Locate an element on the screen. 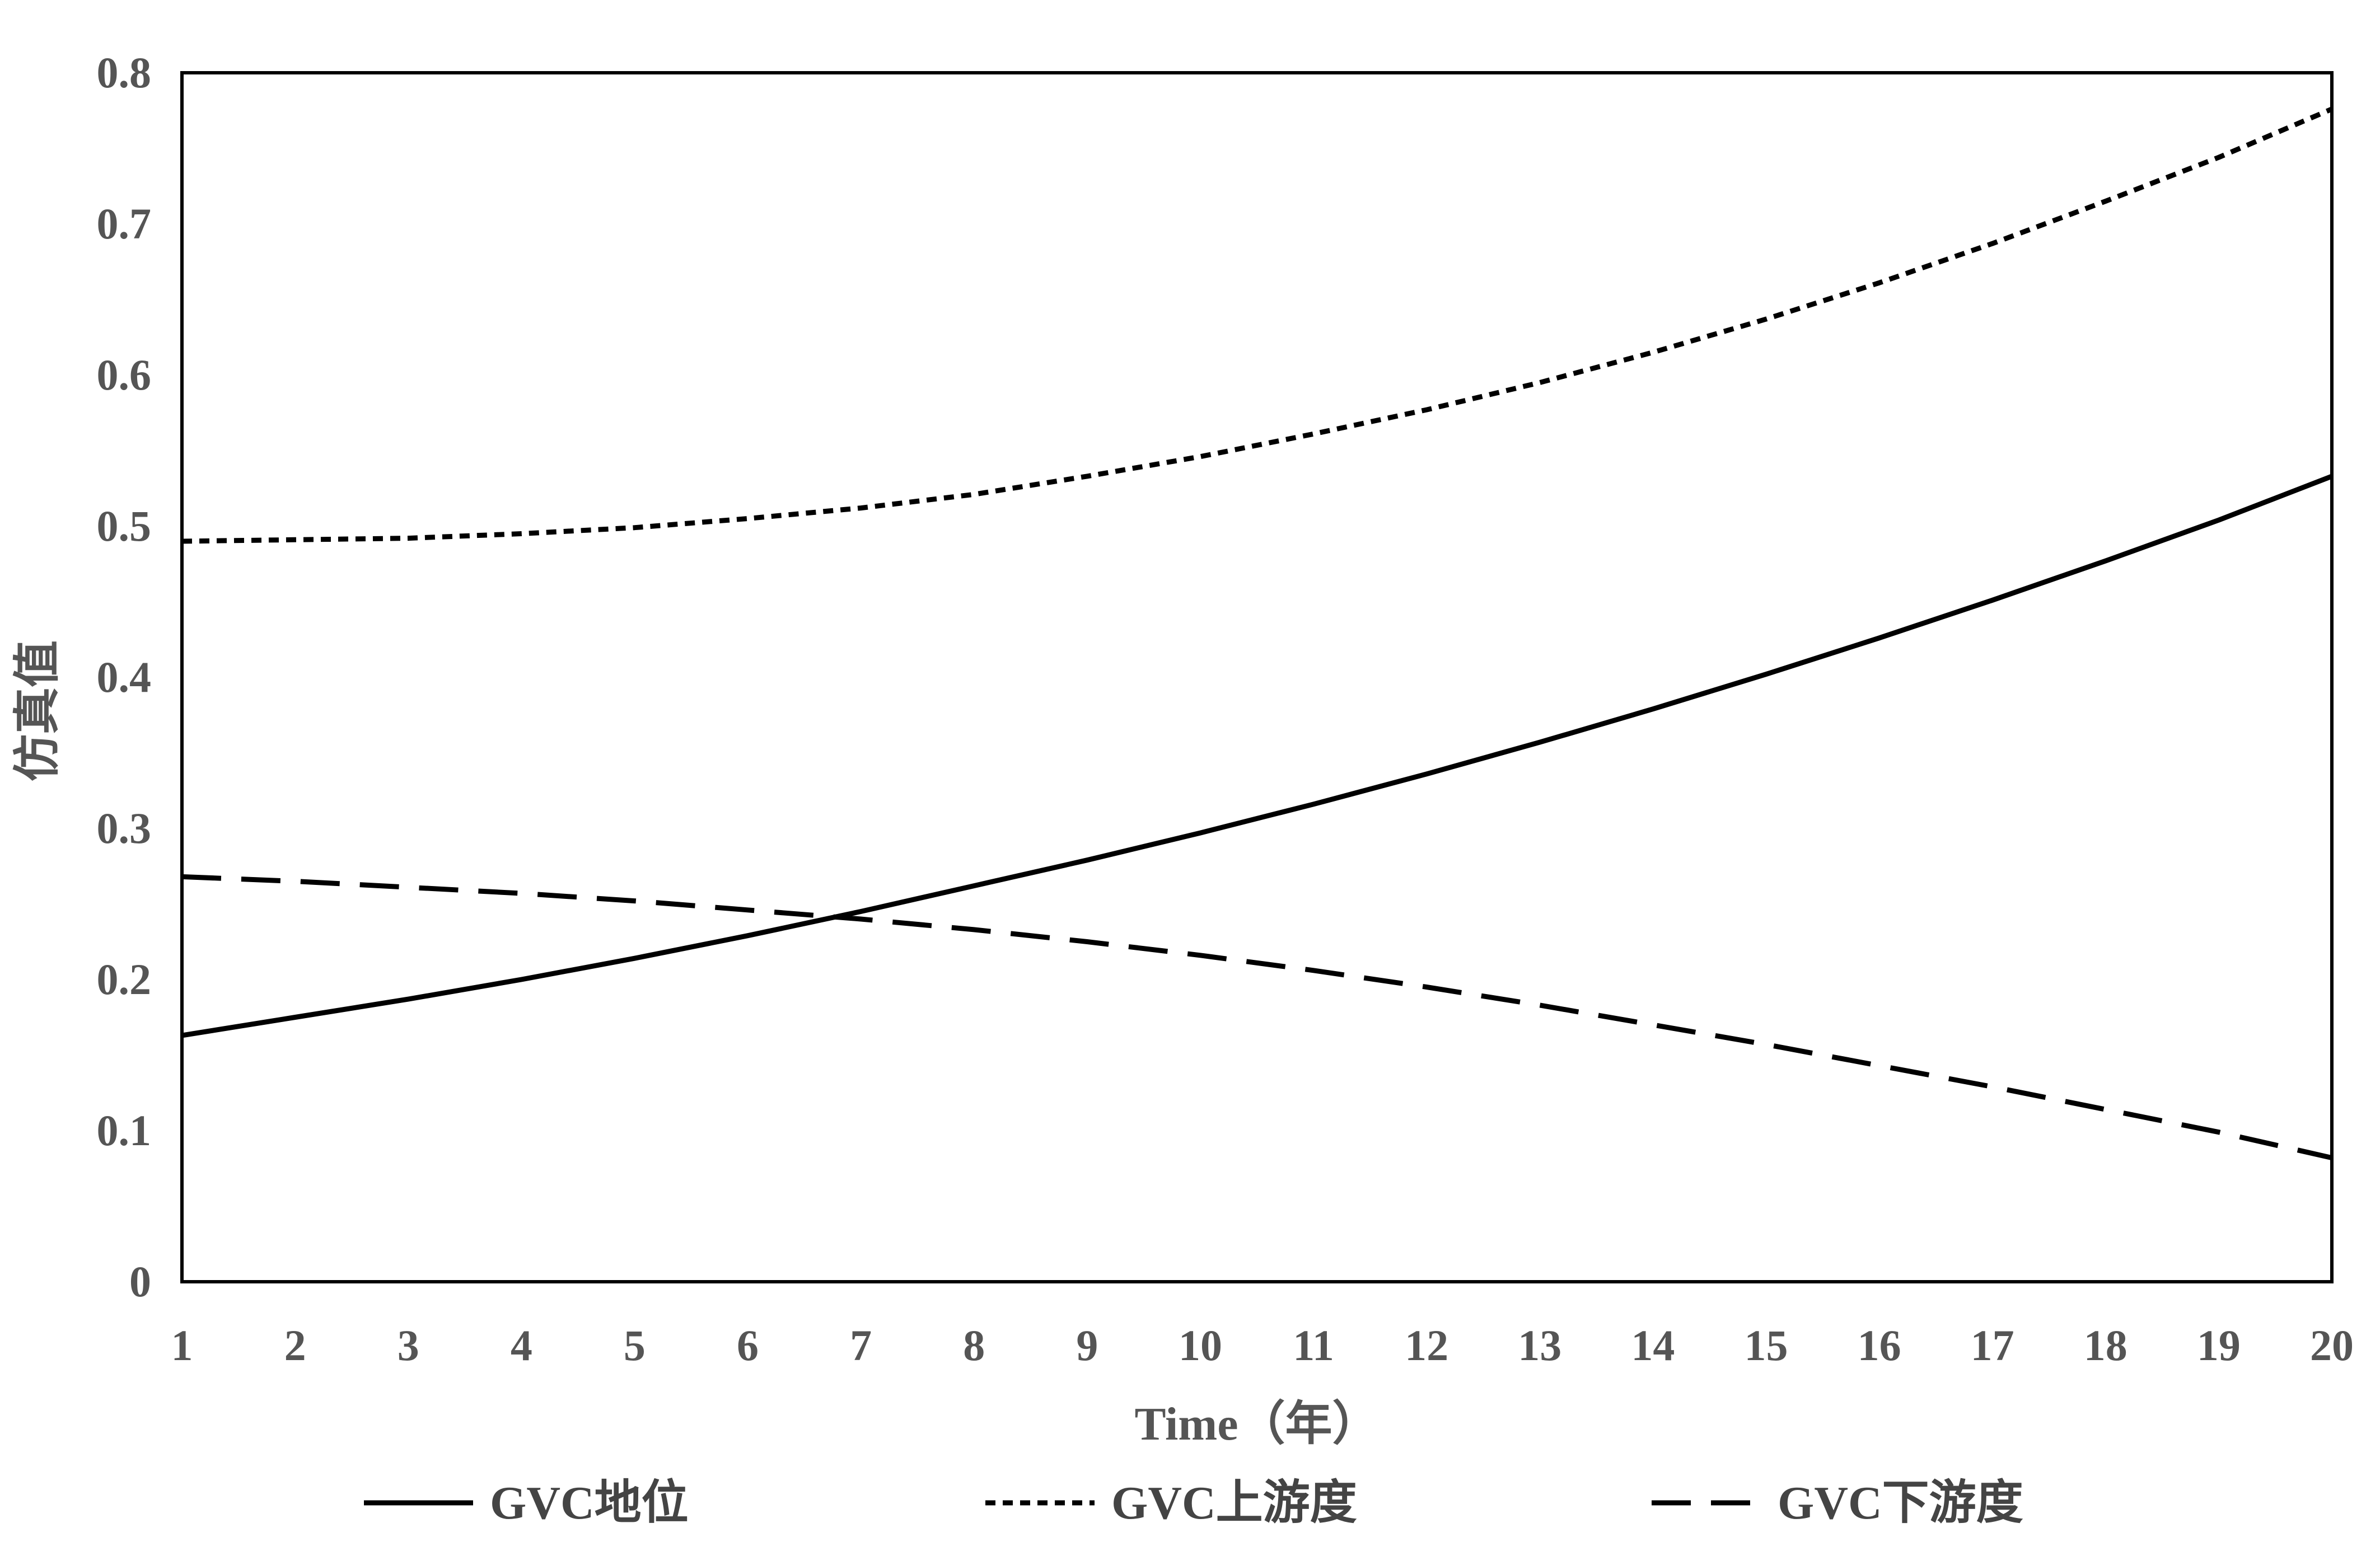  legend: GVC地位 GVC上游度 GVC下游度 is located at coordinates (1193, 1503).